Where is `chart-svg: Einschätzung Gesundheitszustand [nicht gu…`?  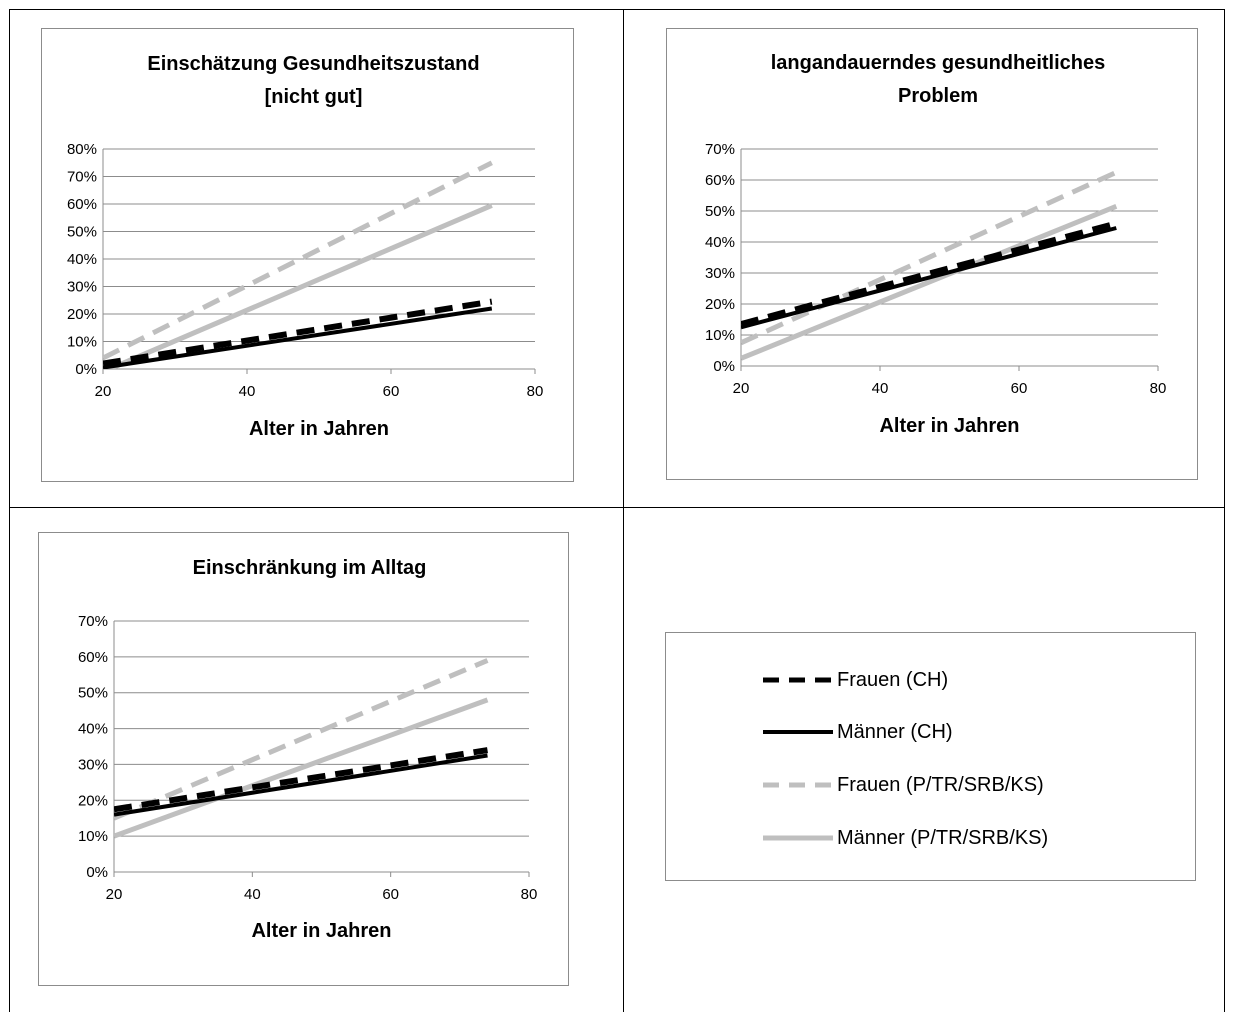
chart-svg: Einschätzung Gesundheitszustand [nicht gu… is located at coordinates (305, 246).